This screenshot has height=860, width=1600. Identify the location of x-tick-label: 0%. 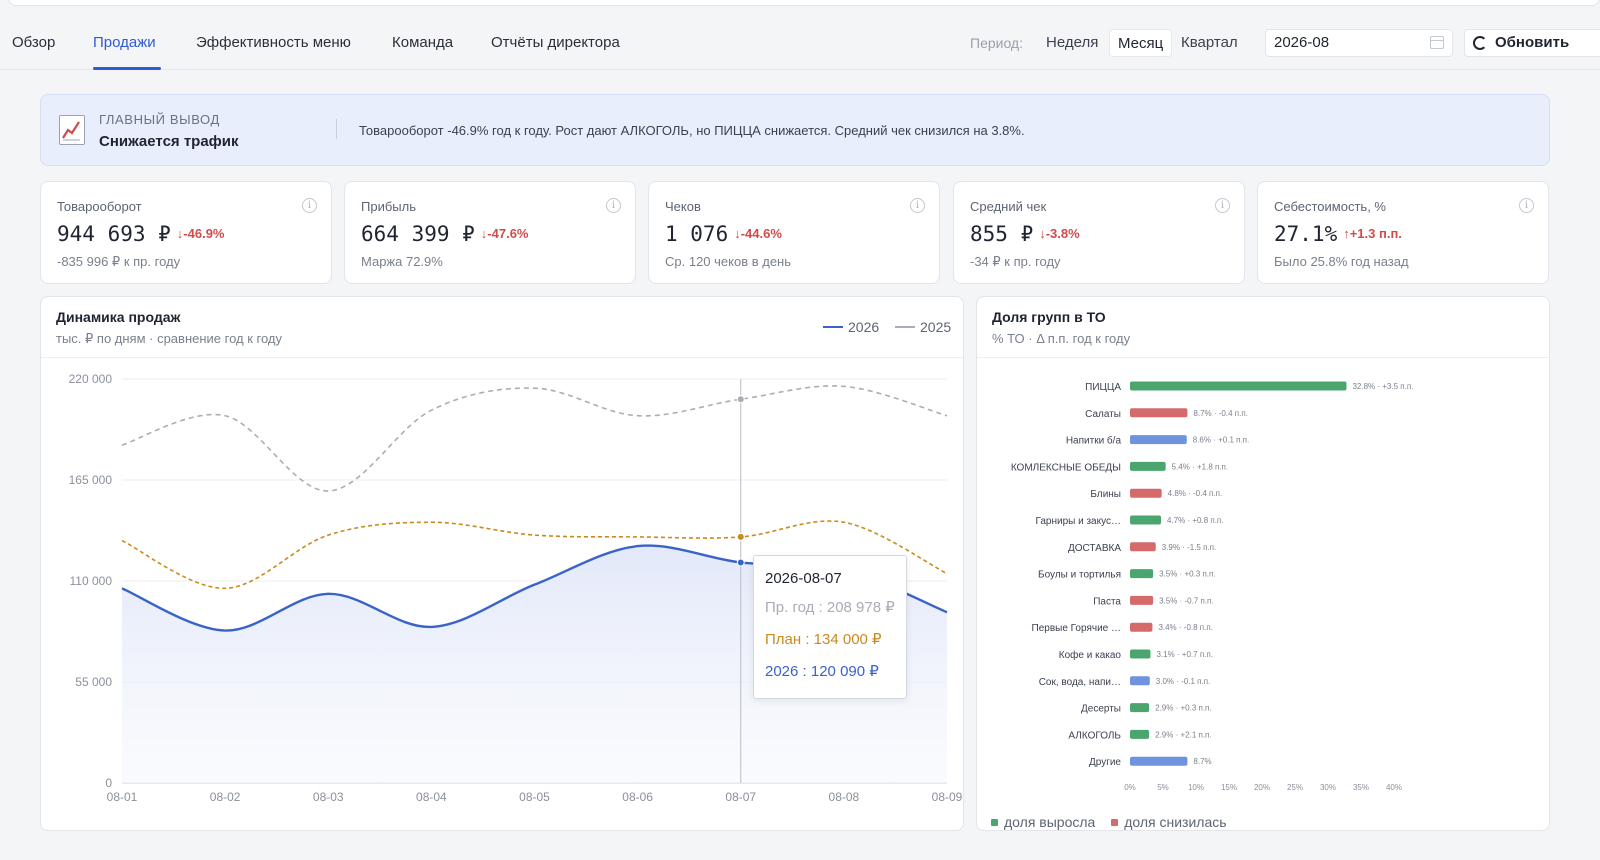
(1130, 787).